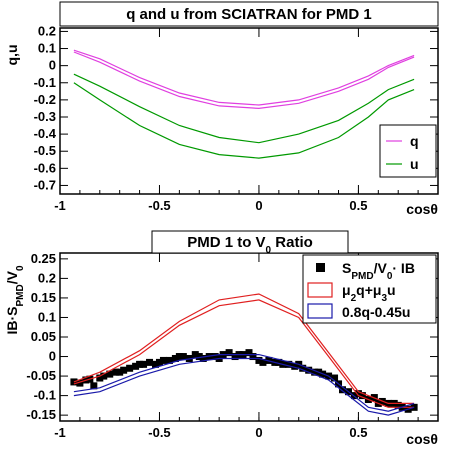 This screenshot has width=474, height=451. I want to click on legend-label-model-blue: 0.8q-0.45u, so click(376, 312).